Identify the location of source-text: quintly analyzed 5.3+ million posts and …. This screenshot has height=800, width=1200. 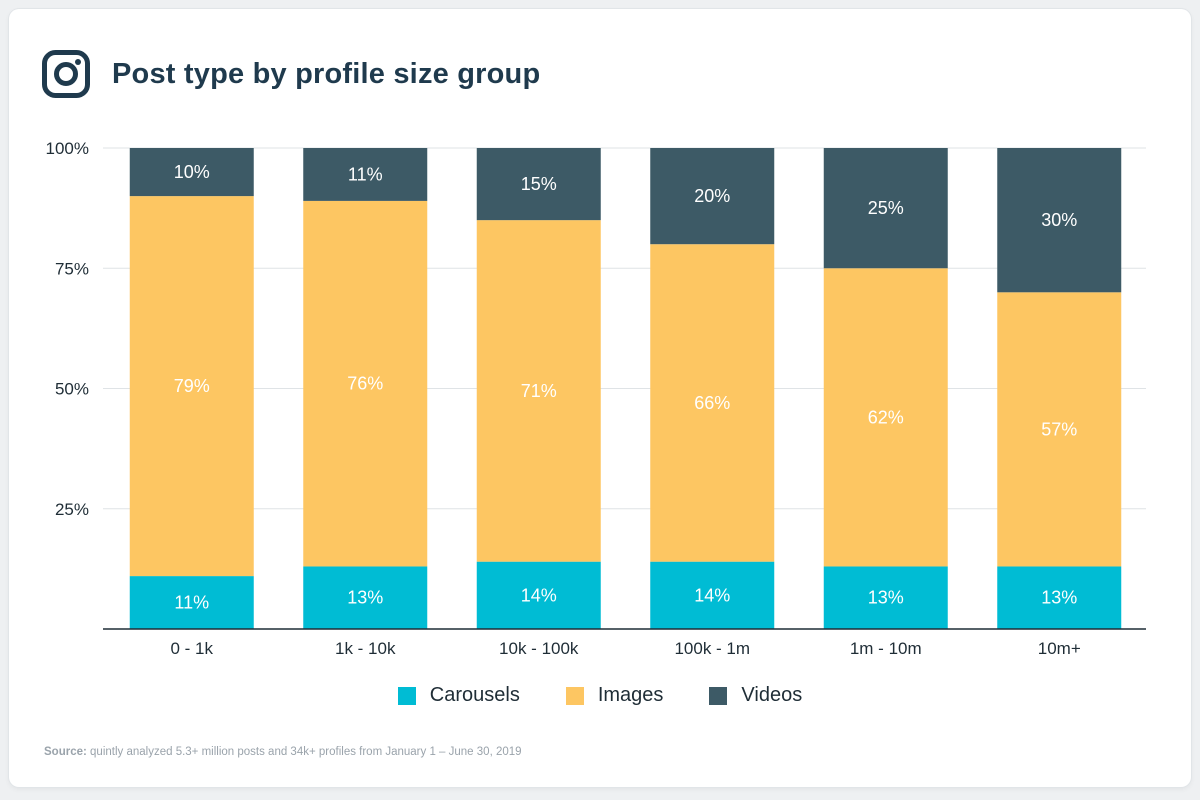
(304, 752).